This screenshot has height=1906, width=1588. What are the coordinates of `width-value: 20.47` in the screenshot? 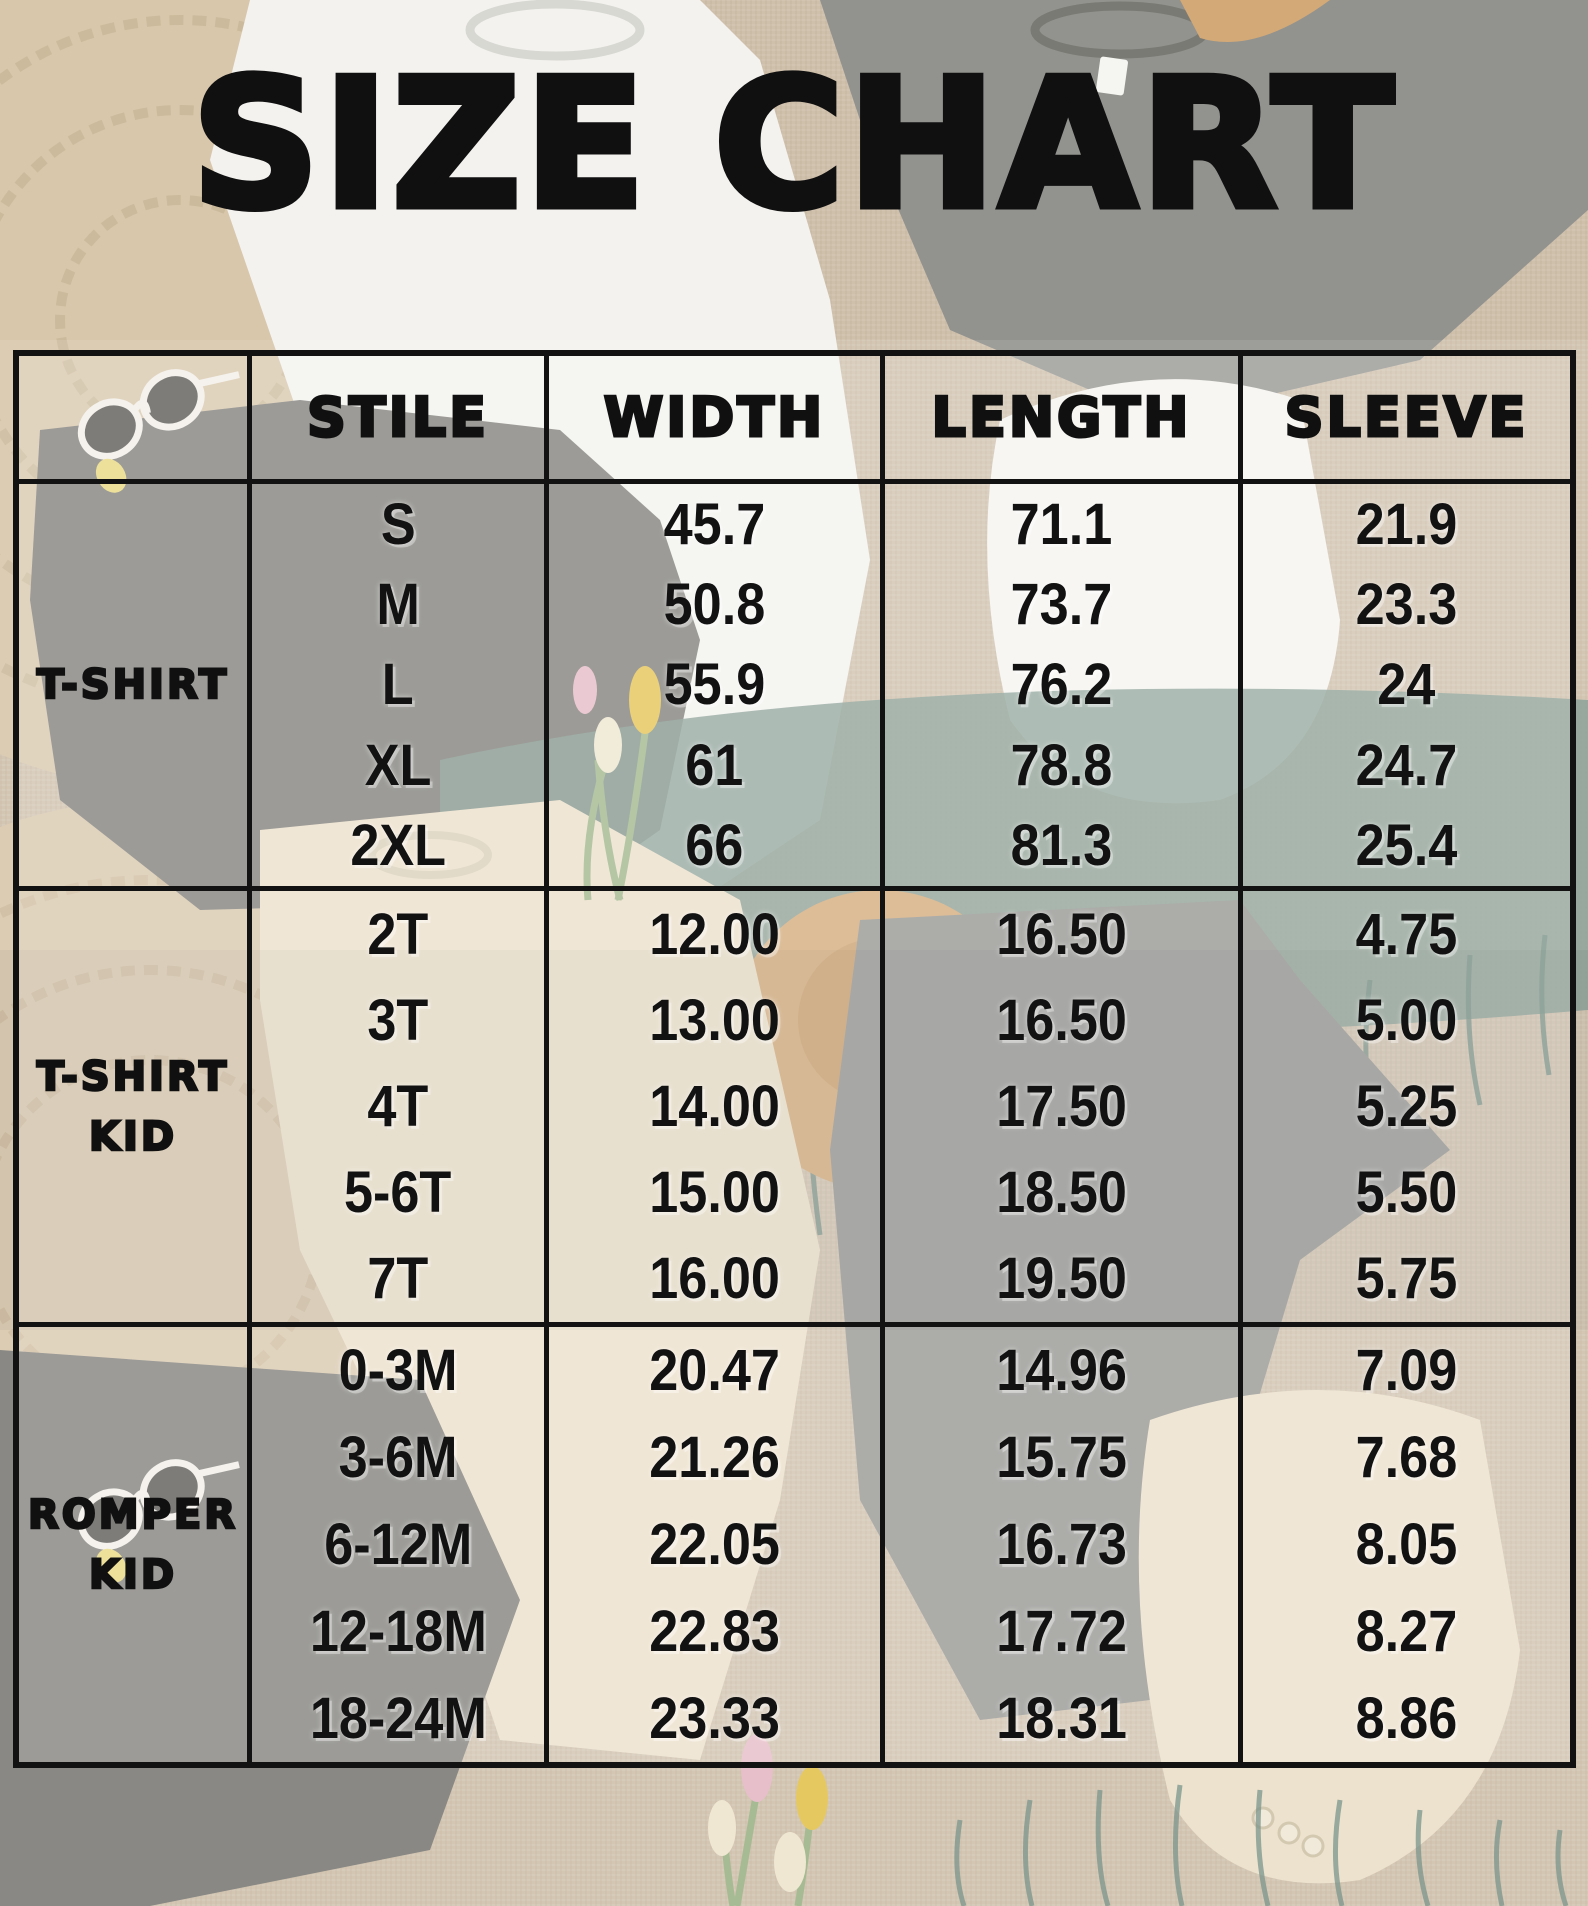 It's located at (714, 1370).